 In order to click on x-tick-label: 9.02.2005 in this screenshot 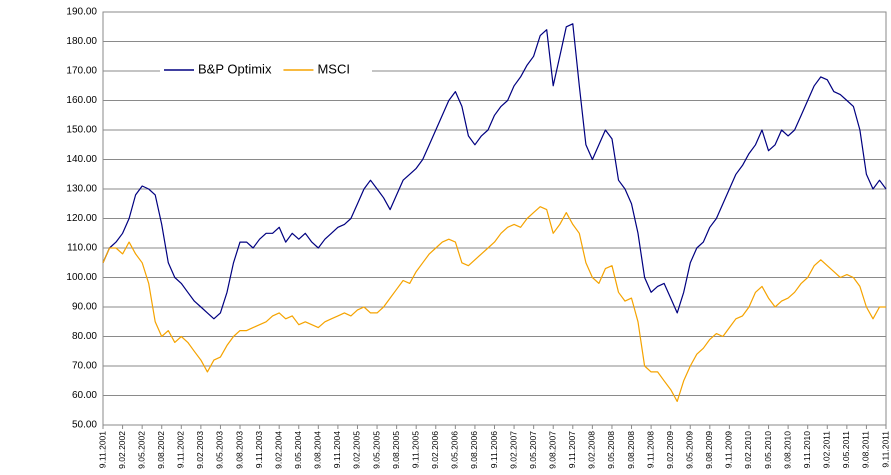, I will do `click(357, 450)`.